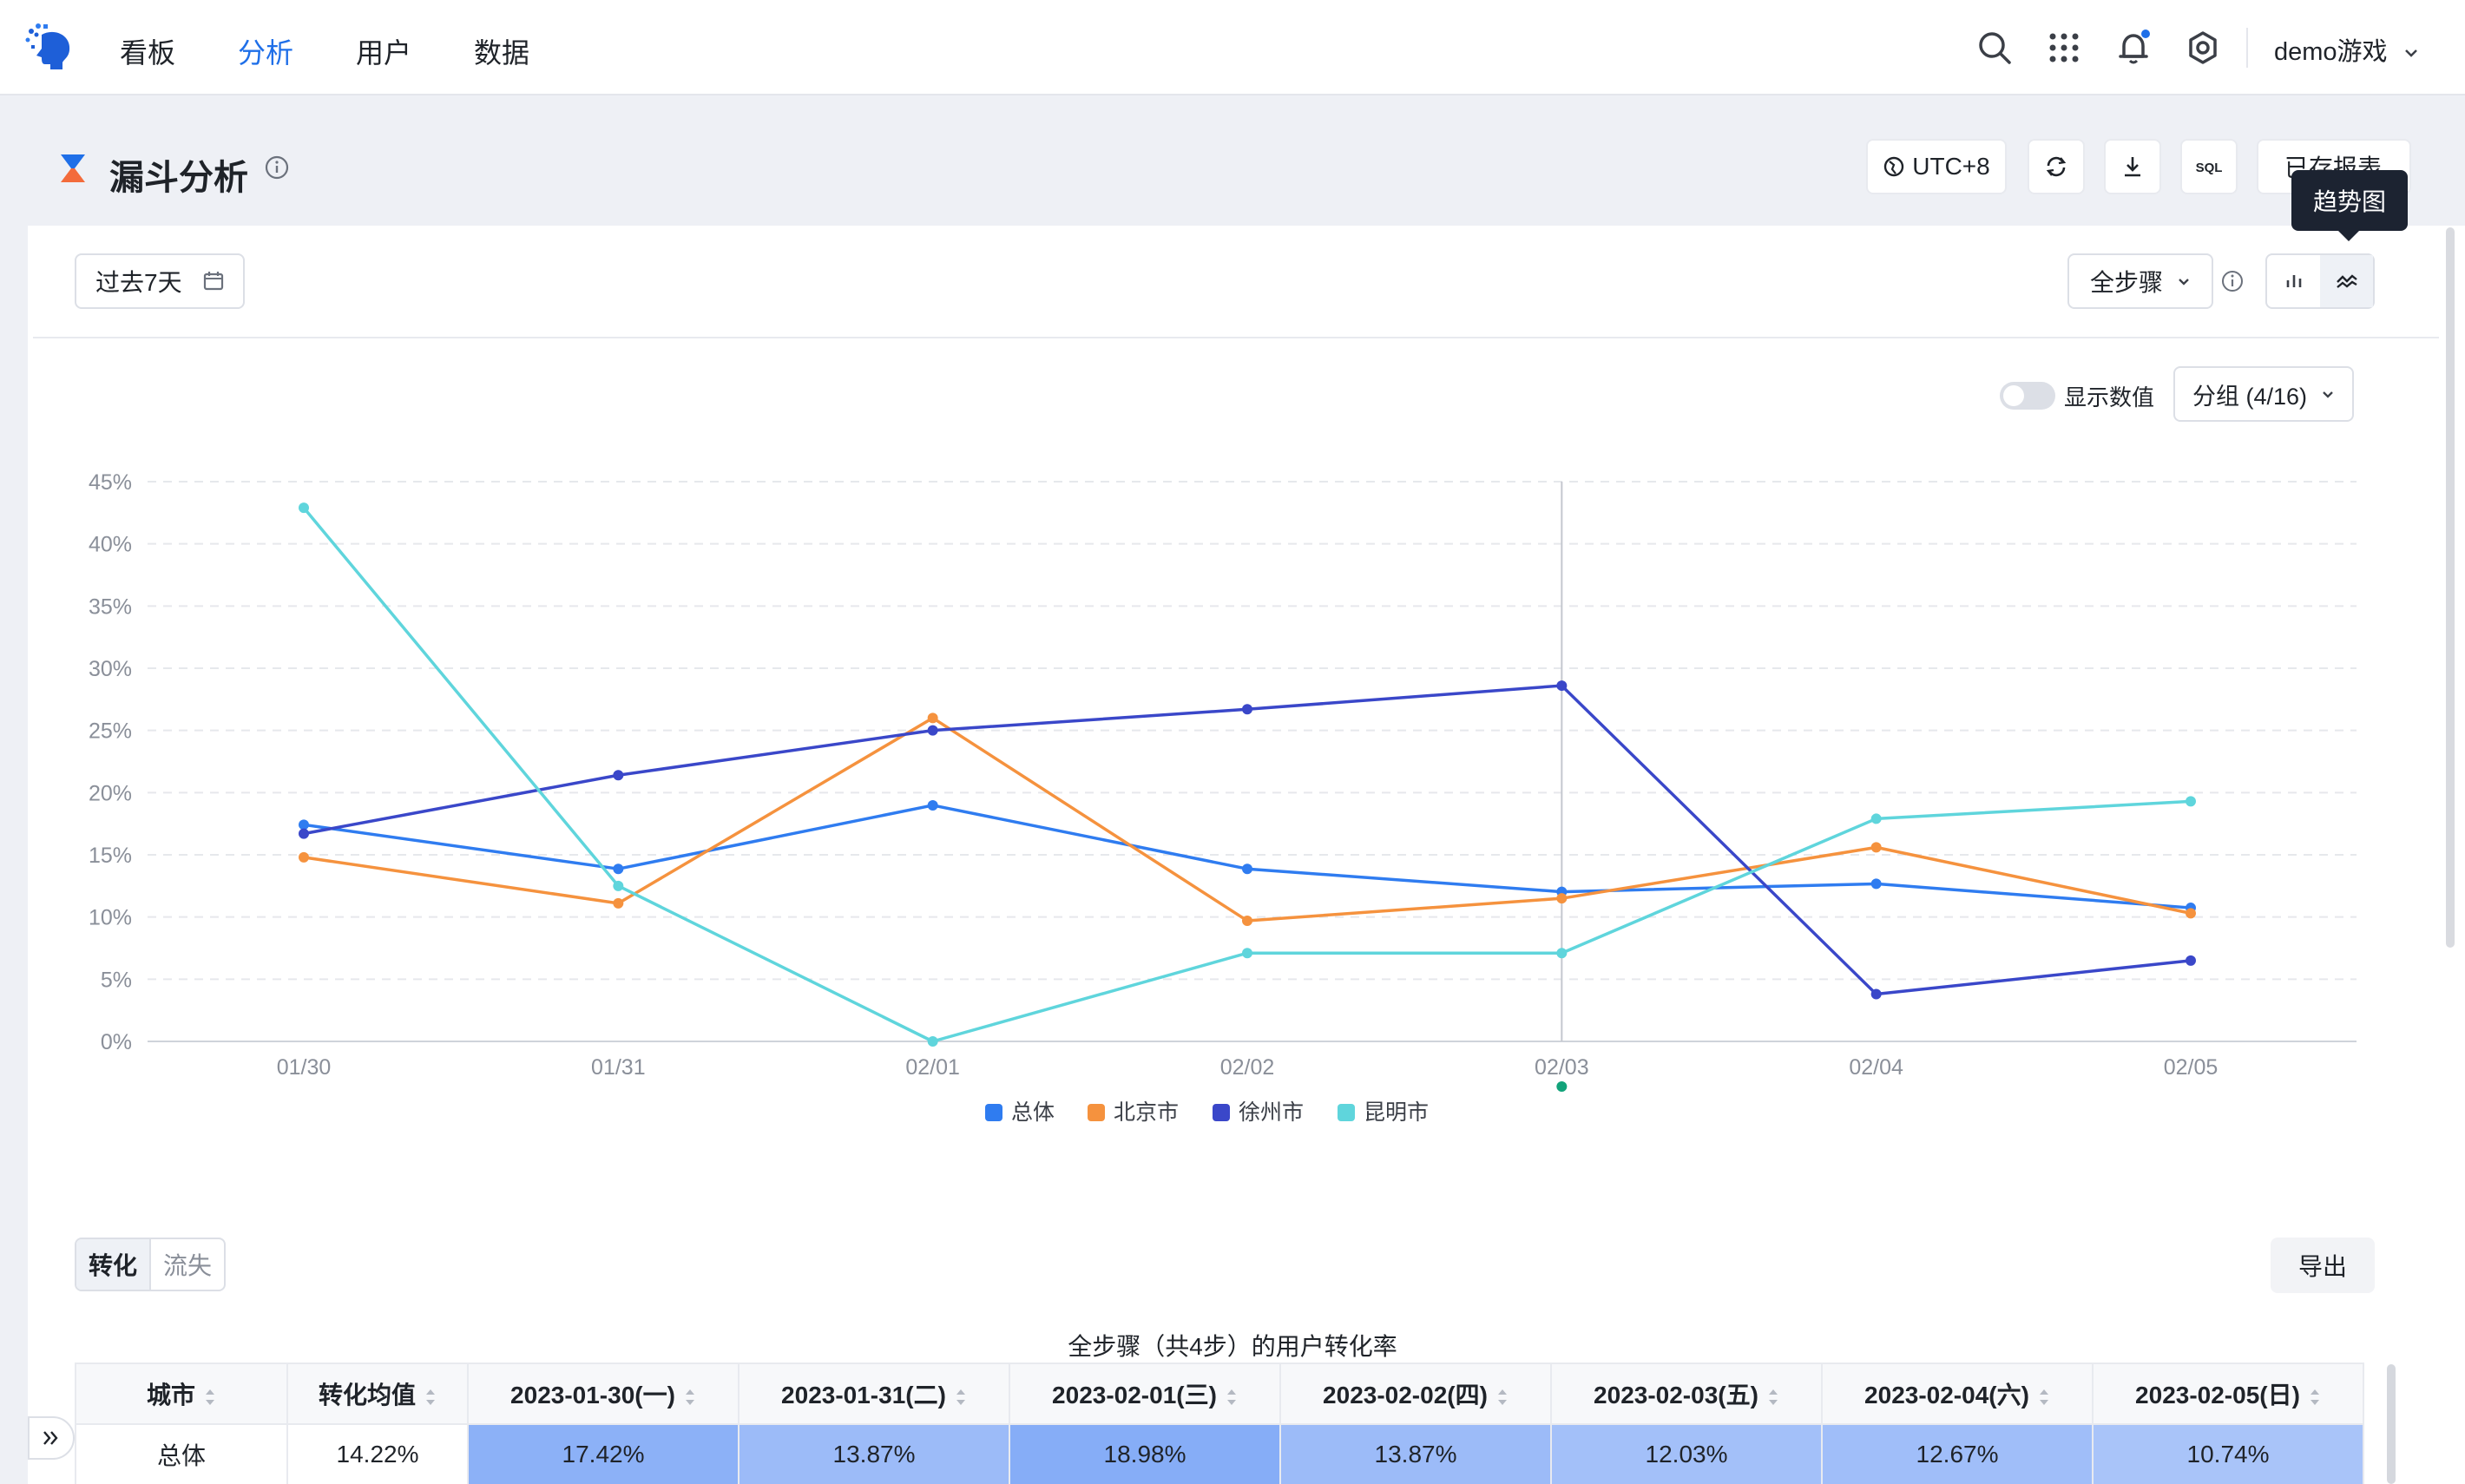 The image size is (2465, 1484). What do you see at coordinates (2323, 1265) in the screenshot?
I see `export-button: 导出` at bounding box center [2323, 1265].